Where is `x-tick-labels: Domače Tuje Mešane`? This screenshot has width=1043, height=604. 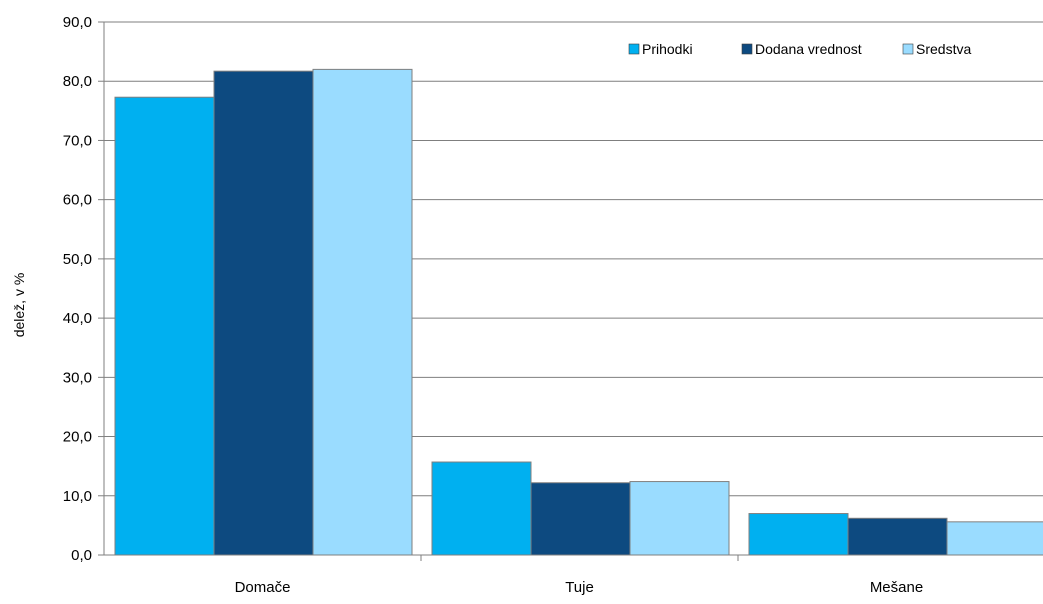
x-tick-labels: Domače Tuje Mešane is located at coordinates (579, 587).